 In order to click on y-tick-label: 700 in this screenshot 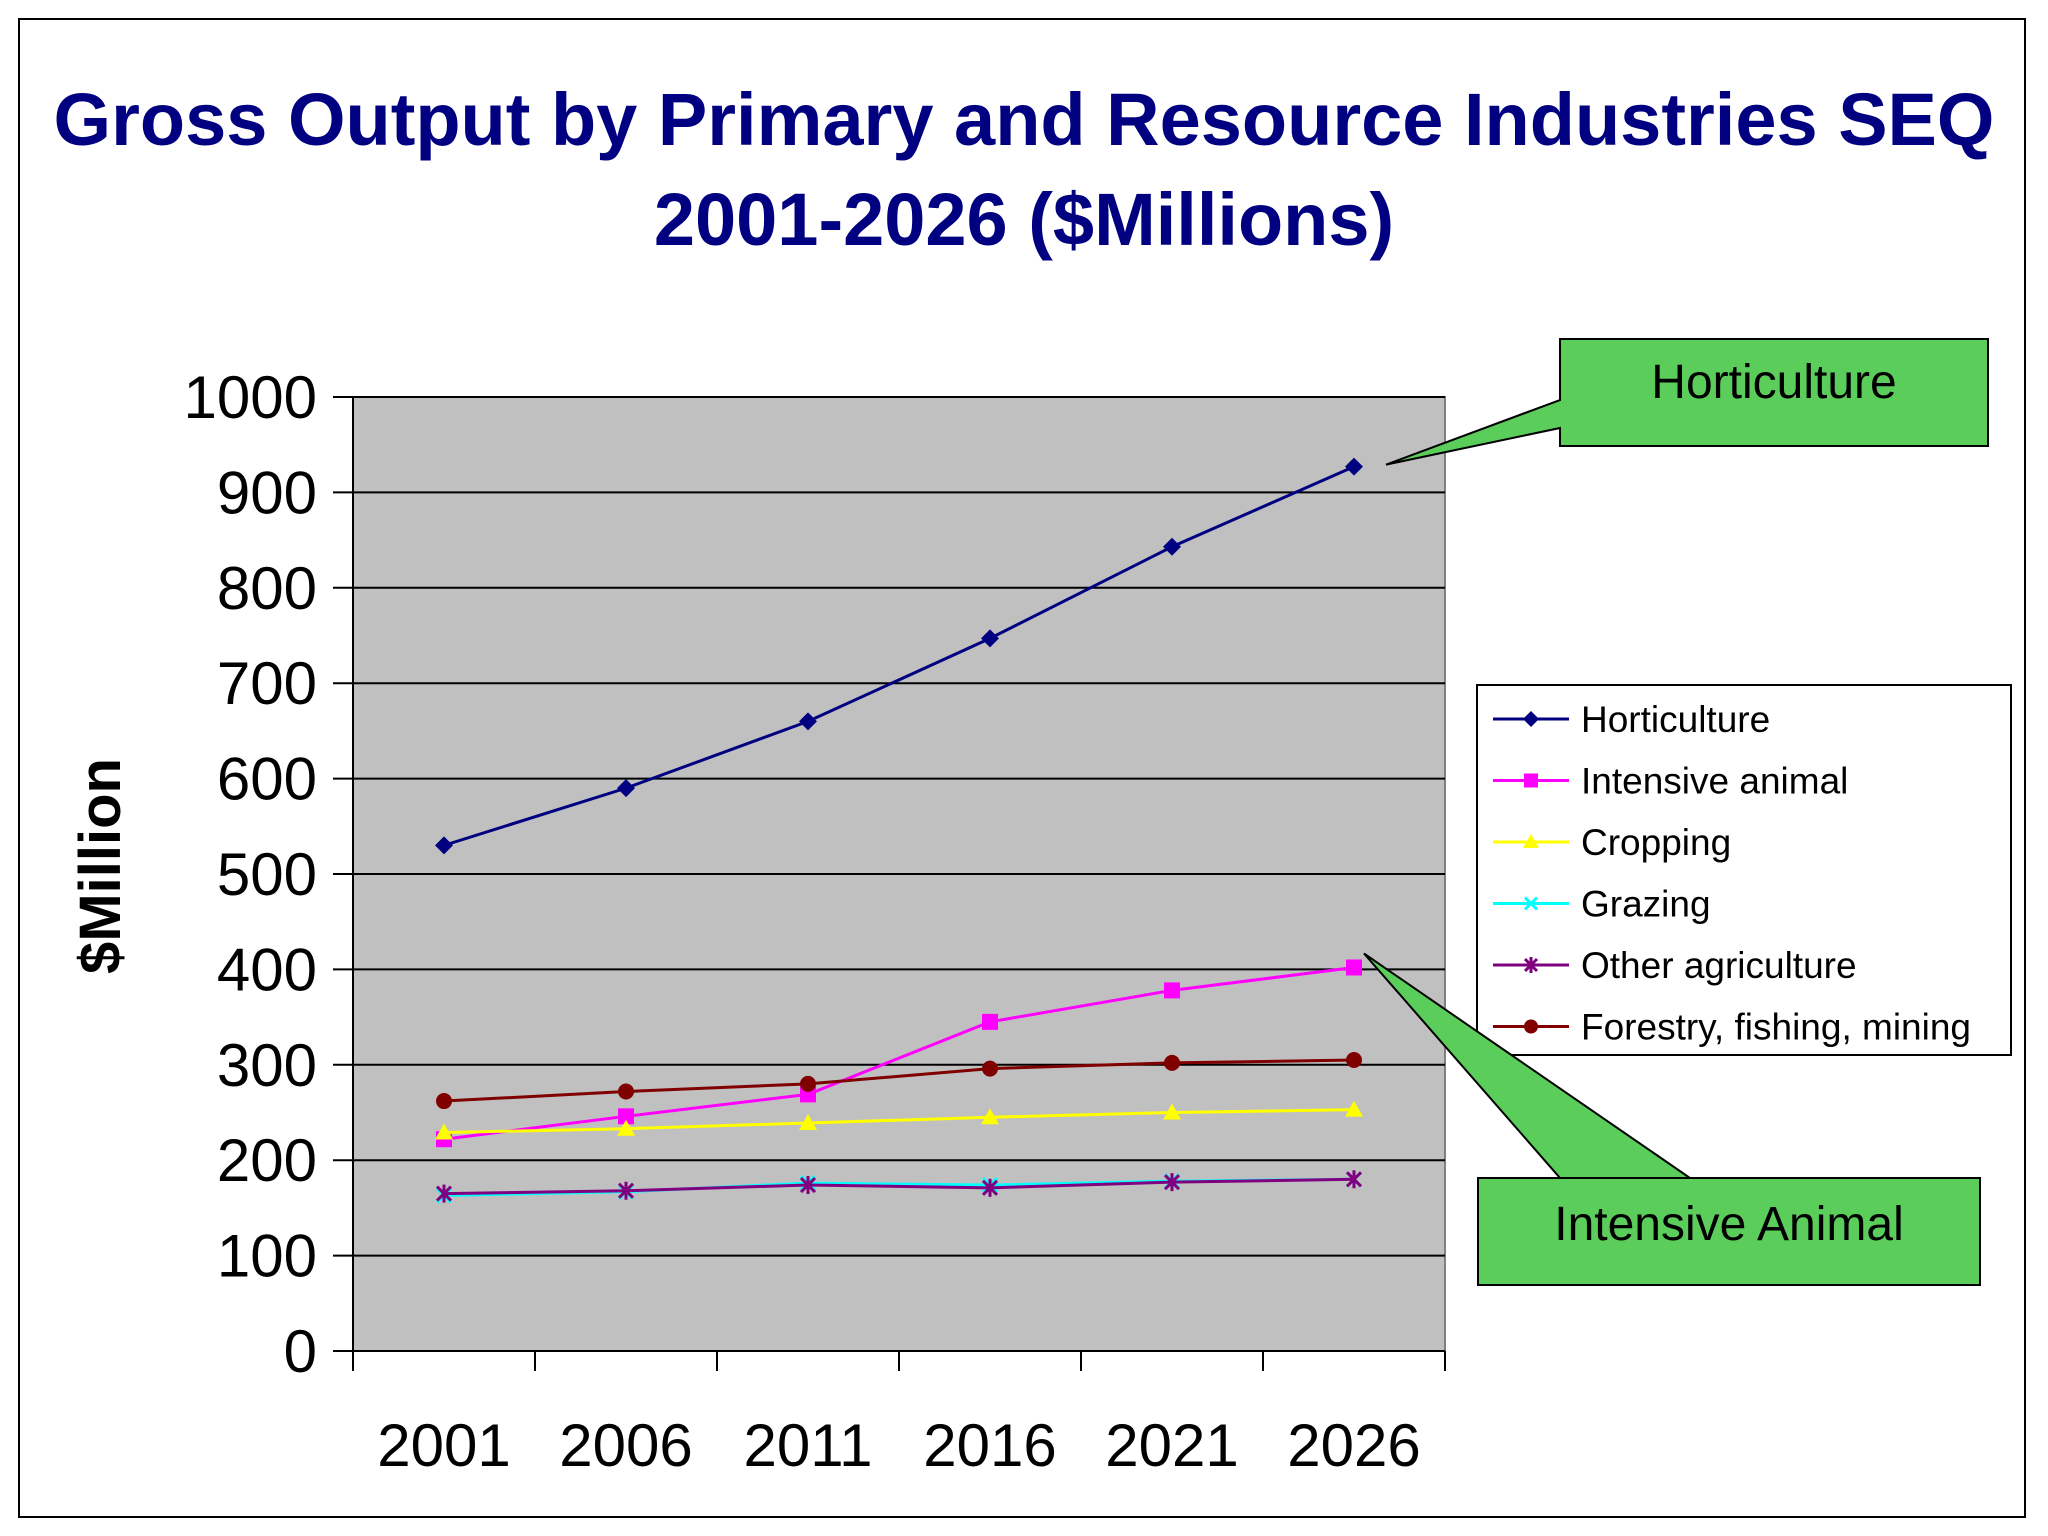, I will do `click(267, 683)`.